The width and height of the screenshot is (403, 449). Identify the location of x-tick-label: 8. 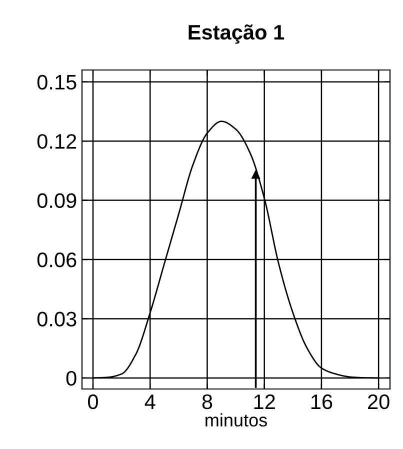
(207, 402).